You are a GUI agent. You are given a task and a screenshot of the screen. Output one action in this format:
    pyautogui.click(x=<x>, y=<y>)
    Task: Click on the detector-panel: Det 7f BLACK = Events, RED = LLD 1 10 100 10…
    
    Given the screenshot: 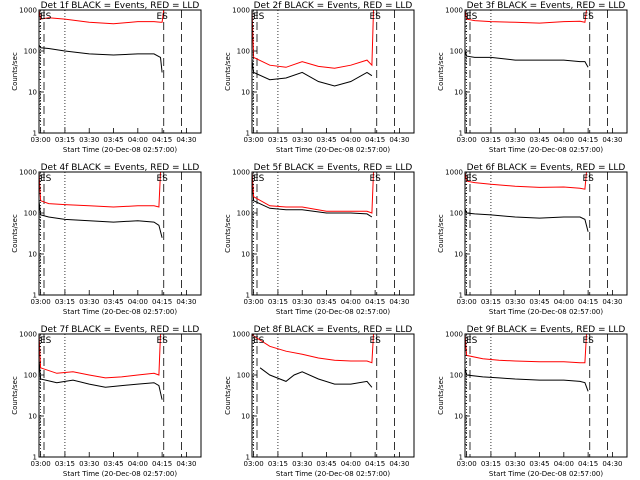 What is the action you would take?
    pyautogui.click(x=106, y=401)
    